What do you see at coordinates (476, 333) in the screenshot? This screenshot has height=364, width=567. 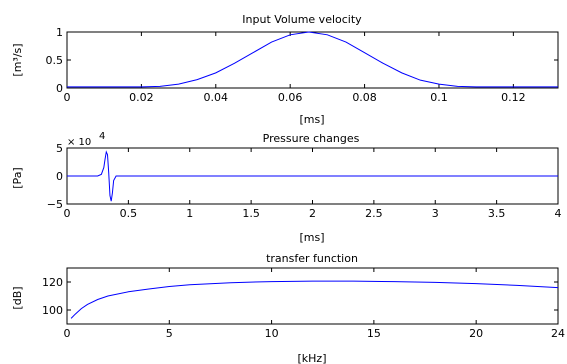 I see `plot3-xtick-label: 20` at bounding box center [476, 333].